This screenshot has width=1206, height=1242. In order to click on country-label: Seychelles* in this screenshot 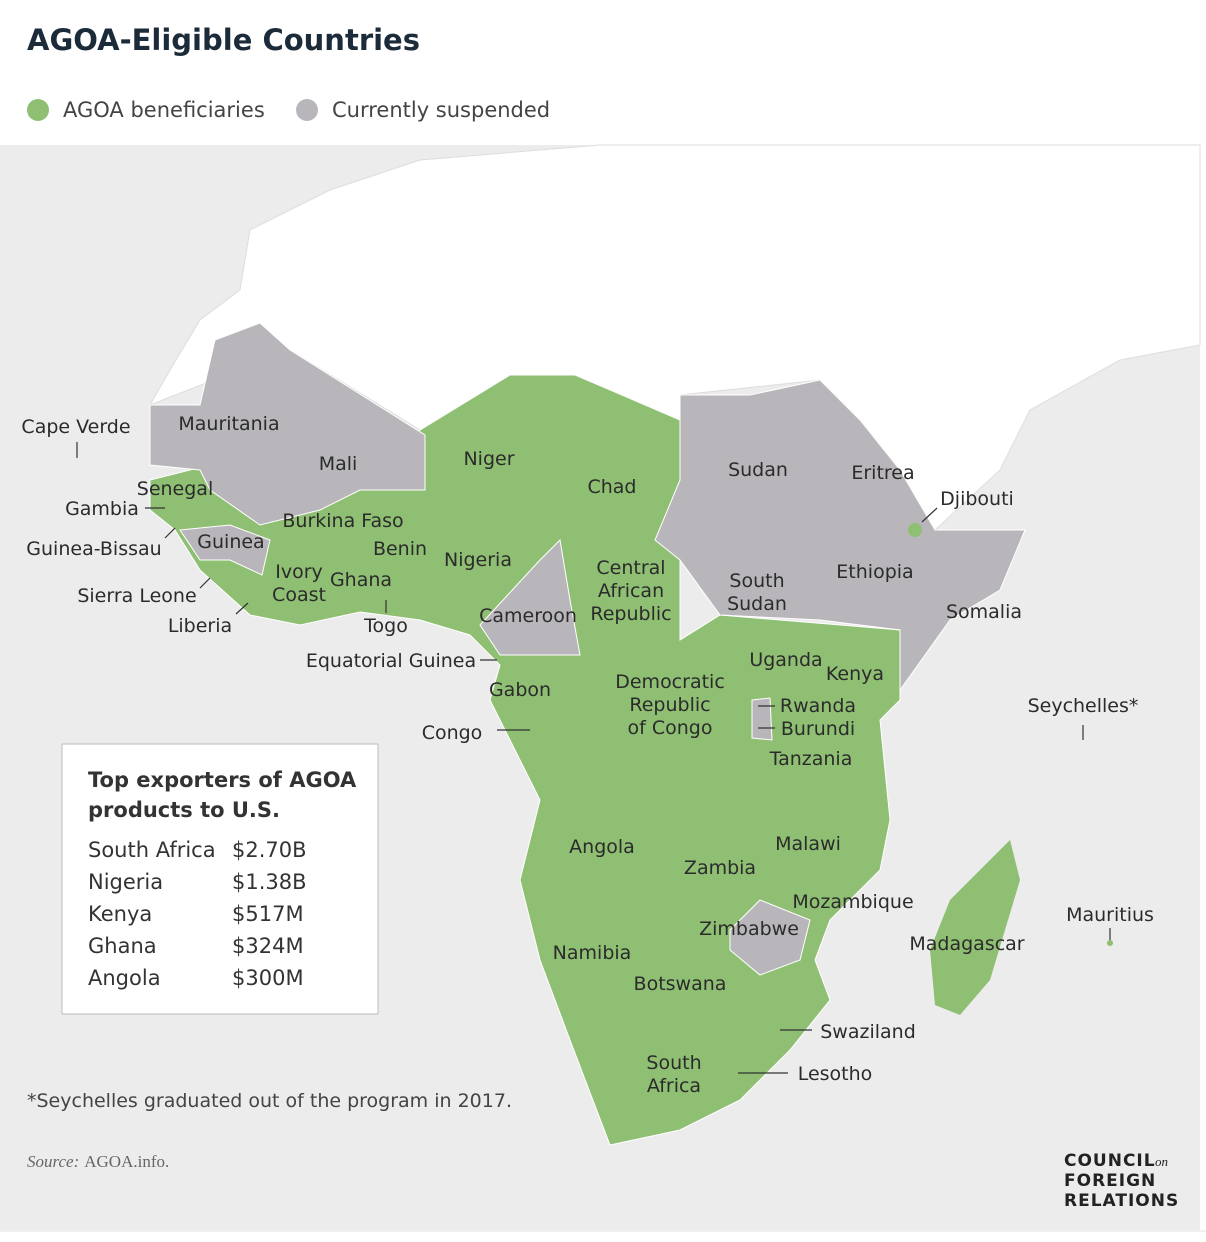, I will do `click(1083, 706)`.